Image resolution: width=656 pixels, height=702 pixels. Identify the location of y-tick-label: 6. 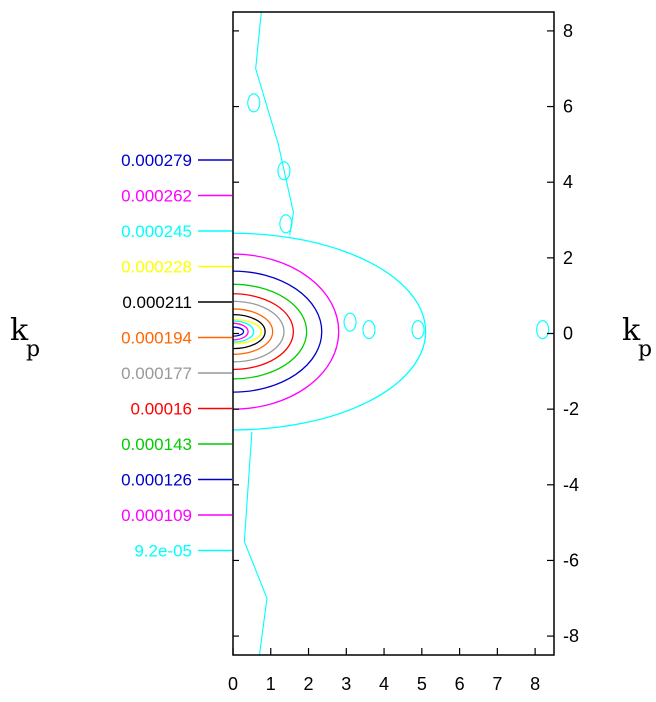
(568, 107).